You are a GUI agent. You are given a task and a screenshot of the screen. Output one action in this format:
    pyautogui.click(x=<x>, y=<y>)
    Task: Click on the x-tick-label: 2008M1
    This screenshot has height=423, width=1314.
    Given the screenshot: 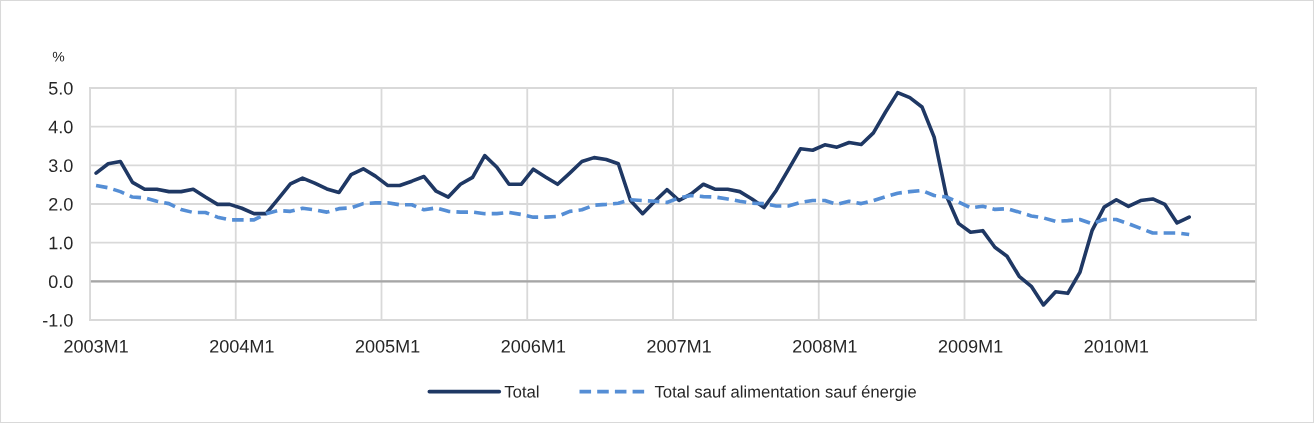 What is the action you would take?
    pyautogui.click(x=825, y=346)
    